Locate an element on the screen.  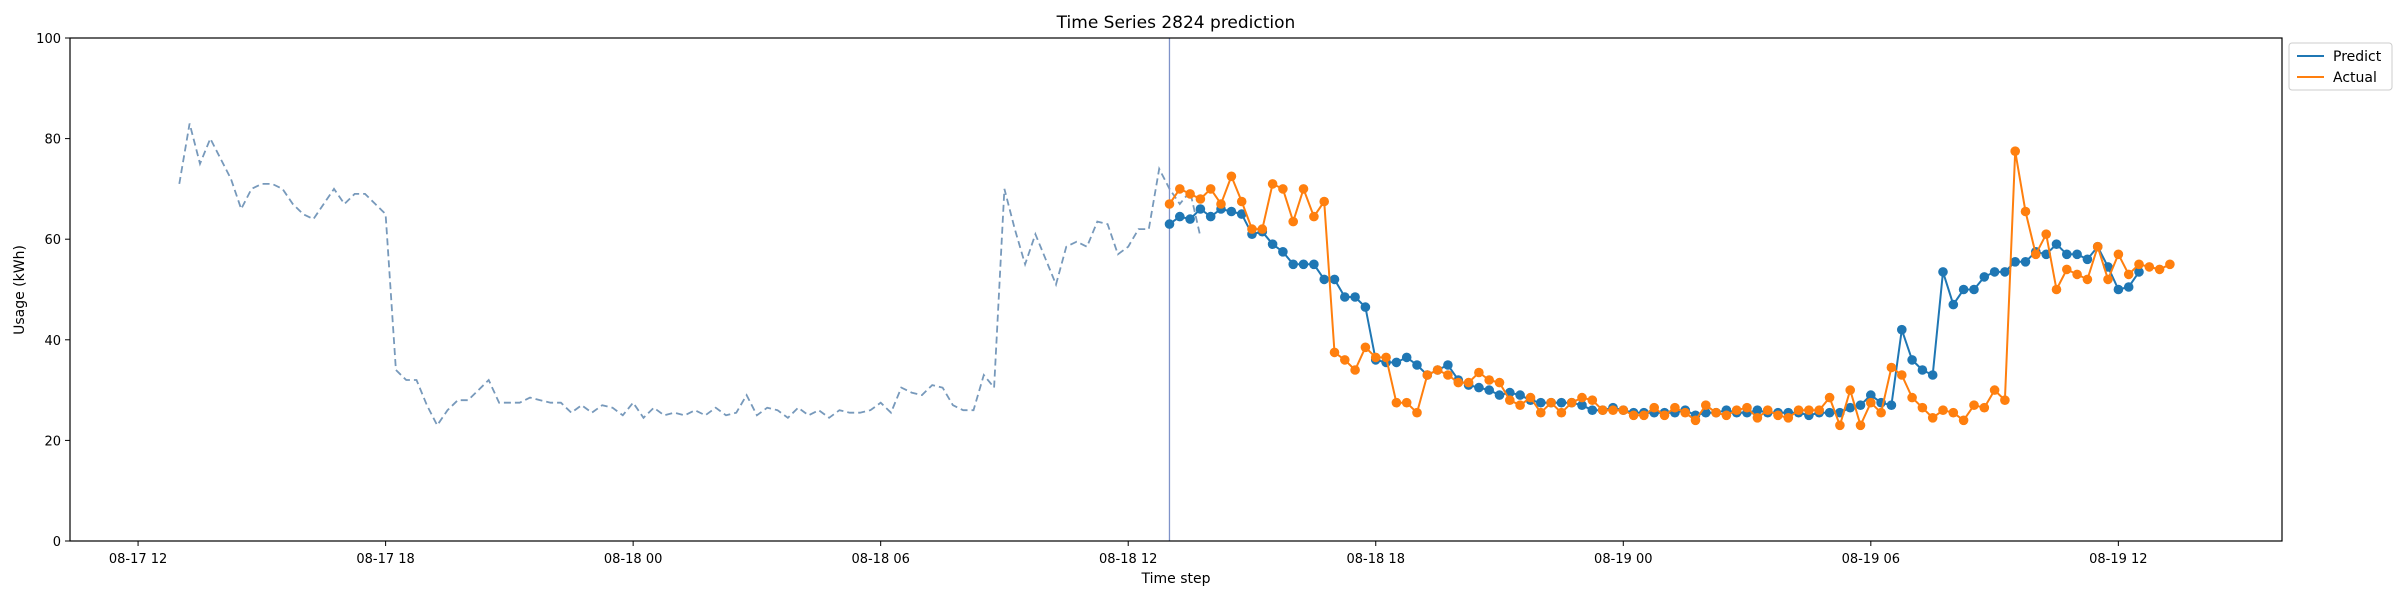
legend: Predict Actual is located at coordinates (2340, 66).